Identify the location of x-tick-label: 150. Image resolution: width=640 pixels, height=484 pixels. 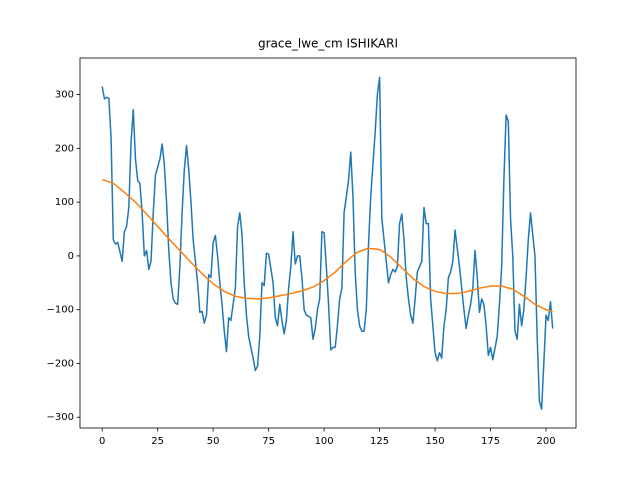
(435, 441).